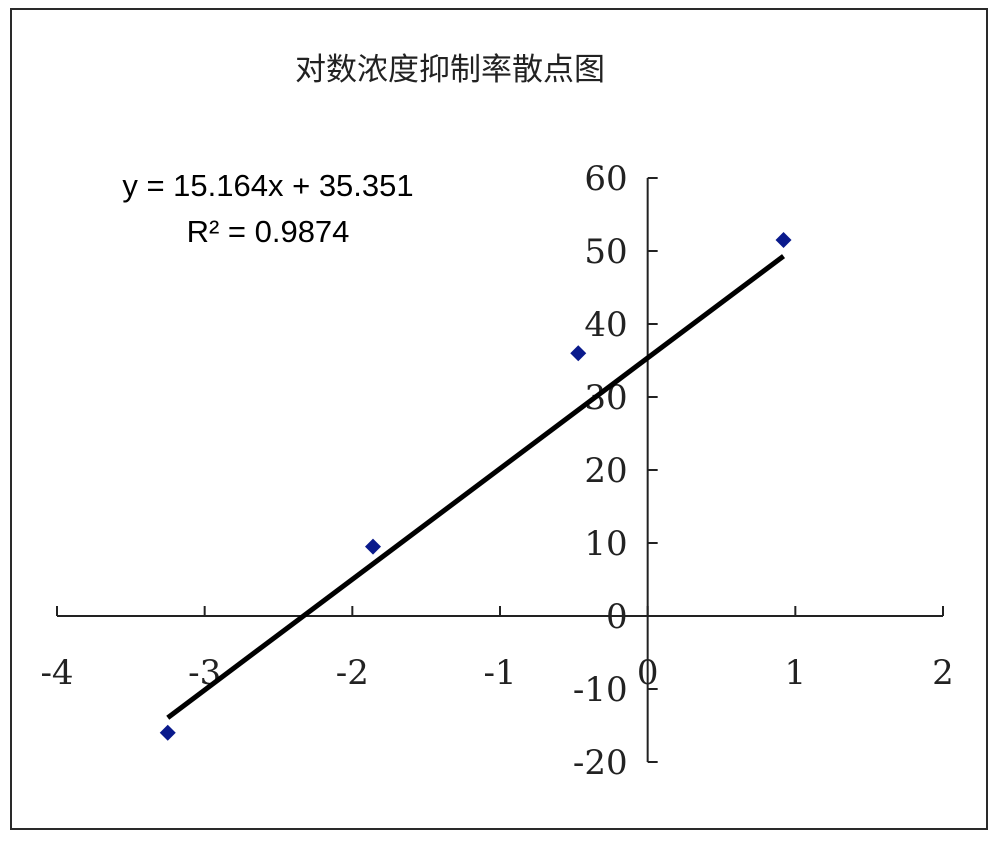 Image resolution: width=1000 pixels, height=842 pixels. I want to click on x-tick-label: 0, so click(648, 673).